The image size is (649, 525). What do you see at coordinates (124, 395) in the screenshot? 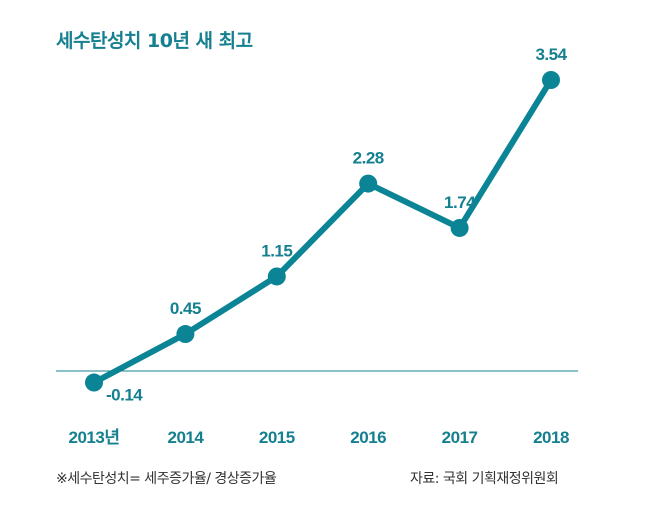
I see `data-label: -0.14` at bounding box center [124, 395].